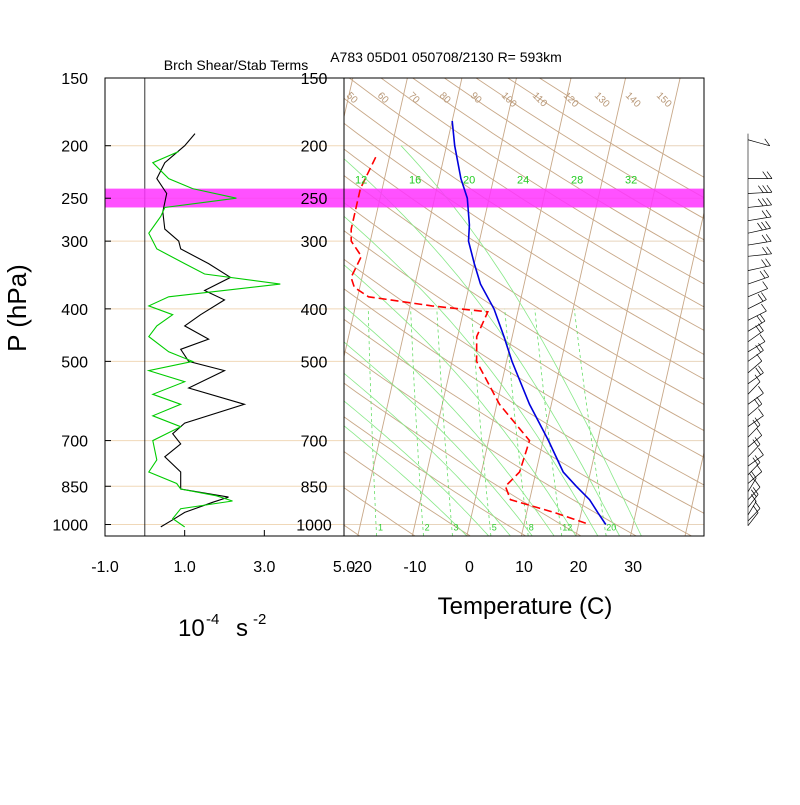 The height and width of the screenshot is (805, 800). What do you see at coordinates (525, 606) in the screenshot?
I see `temperature-axis-label: Temperature (C)` at bounding box center [525, 606].